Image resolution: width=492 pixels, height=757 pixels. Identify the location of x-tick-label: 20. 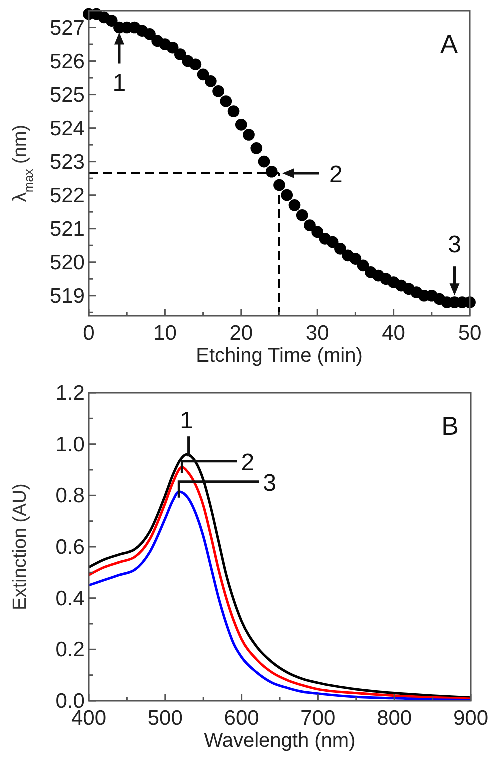
(242, 333).